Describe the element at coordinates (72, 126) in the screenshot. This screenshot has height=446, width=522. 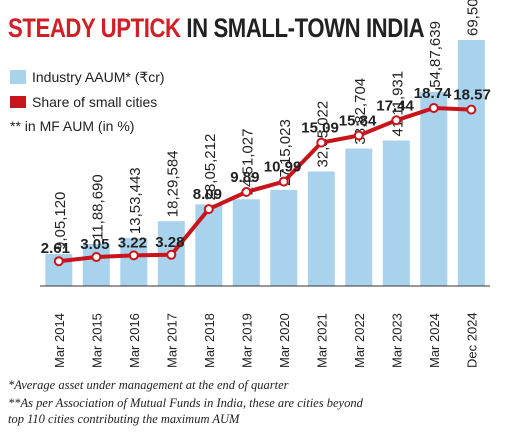
I see `legend-line-note: ** in MF AUM (in %)` at that location.